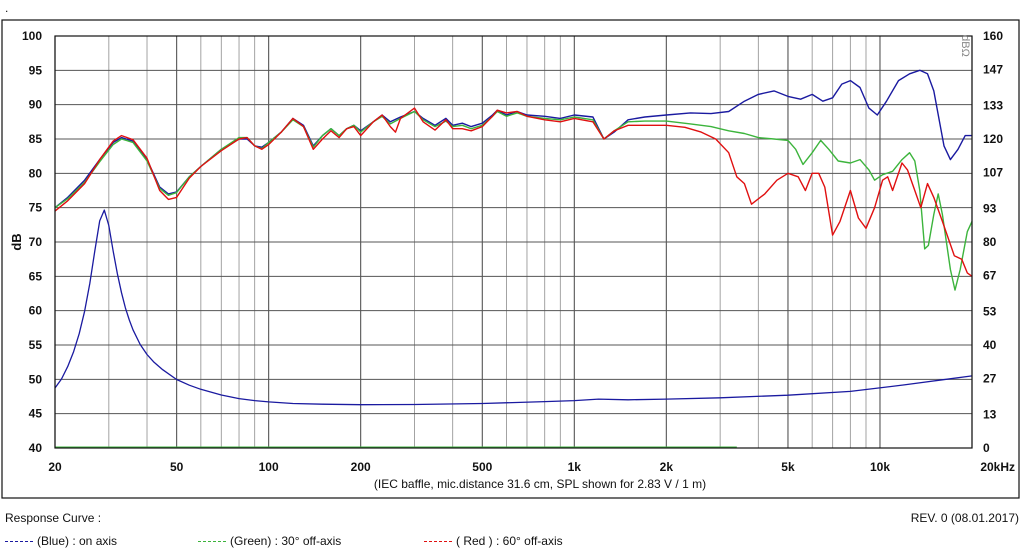 This screenshot has width=1024, height=550. I want to click on revision-label: REV. 0 (08.01.2017), so click(964, 518).